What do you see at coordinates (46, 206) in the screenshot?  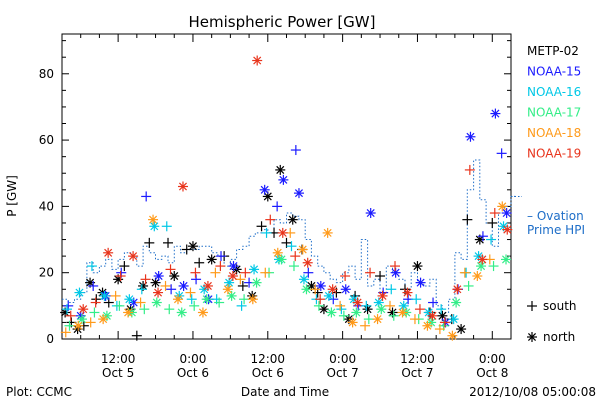 I see `y-tick-label: 40` at bounding box center [46, 206].